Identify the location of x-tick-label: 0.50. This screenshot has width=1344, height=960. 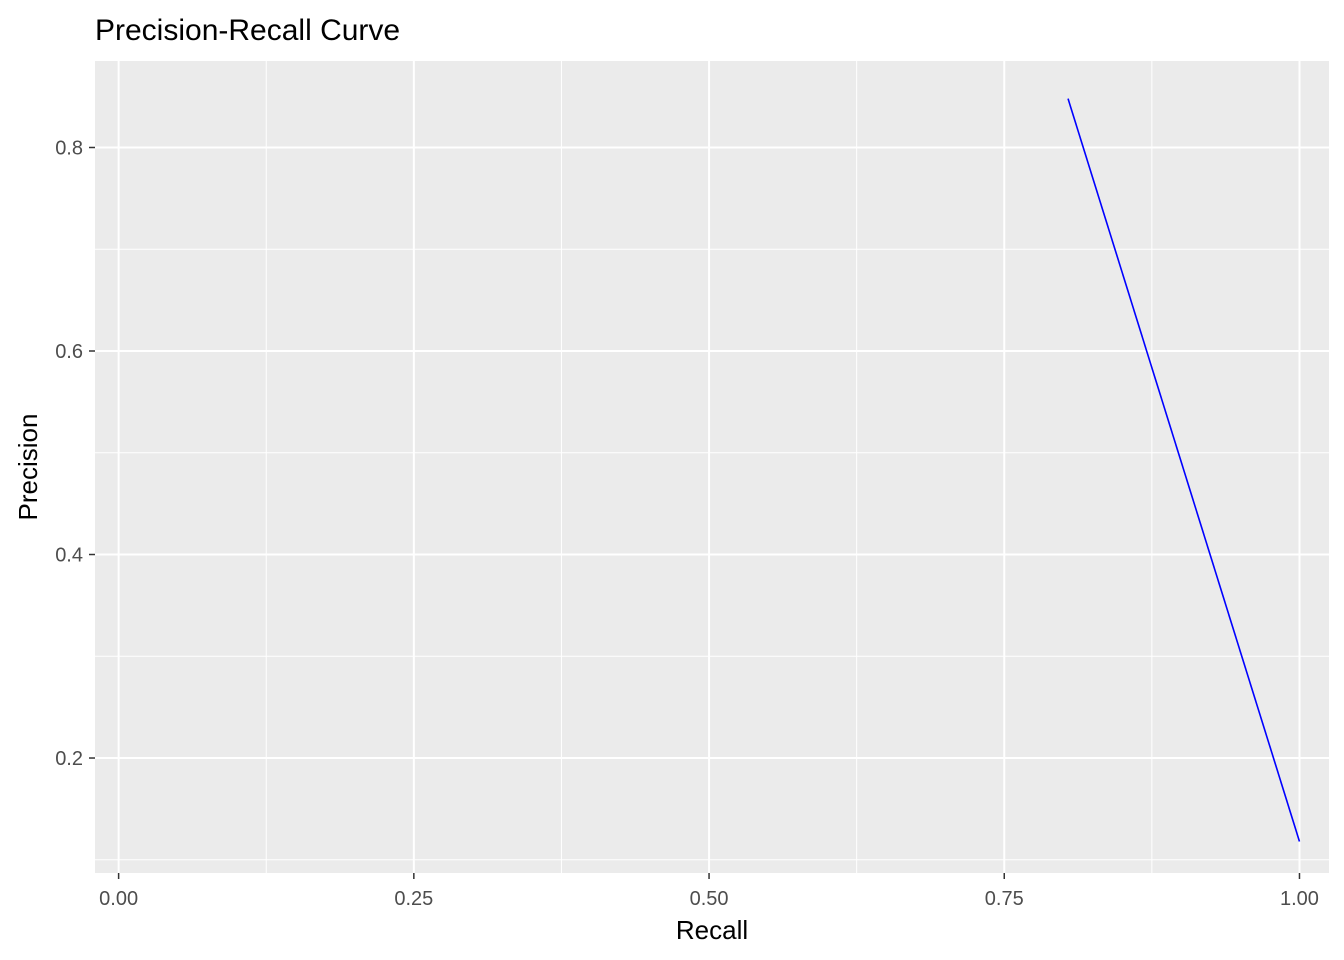
(709, 899).